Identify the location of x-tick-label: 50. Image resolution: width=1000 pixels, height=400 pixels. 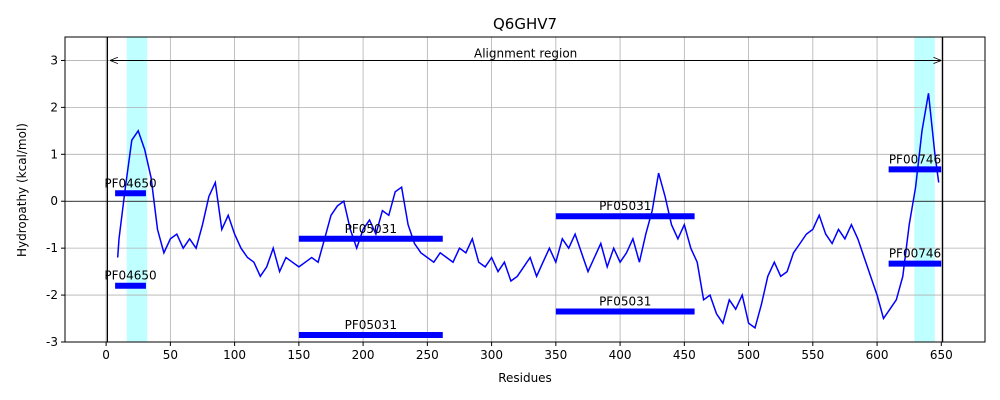
(170, 355).